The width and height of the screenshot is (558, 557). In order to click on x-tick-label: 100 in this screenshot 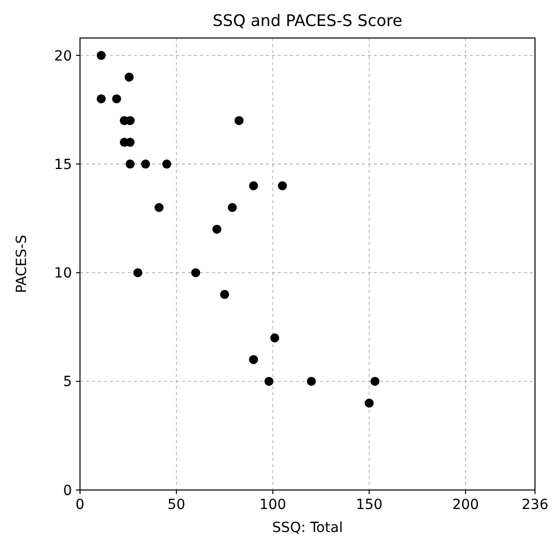, I will do `click(272, 505)`.